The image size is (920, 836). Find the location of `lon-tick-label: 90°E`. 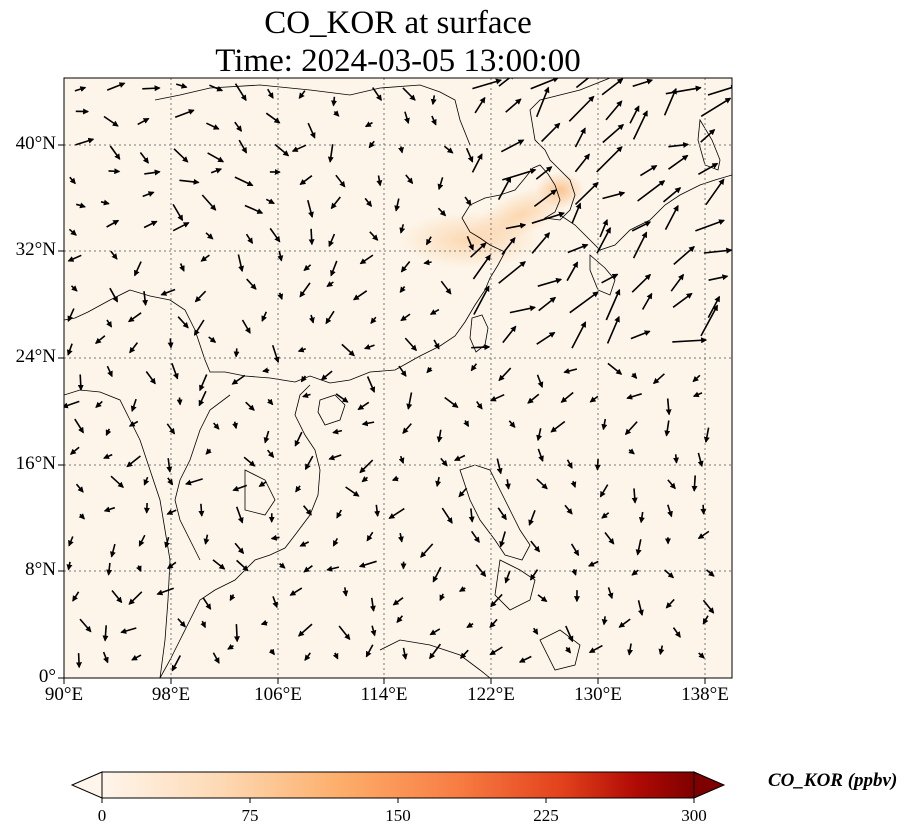

lon-tick-label: 90°E is located at coordinates (64, 694).